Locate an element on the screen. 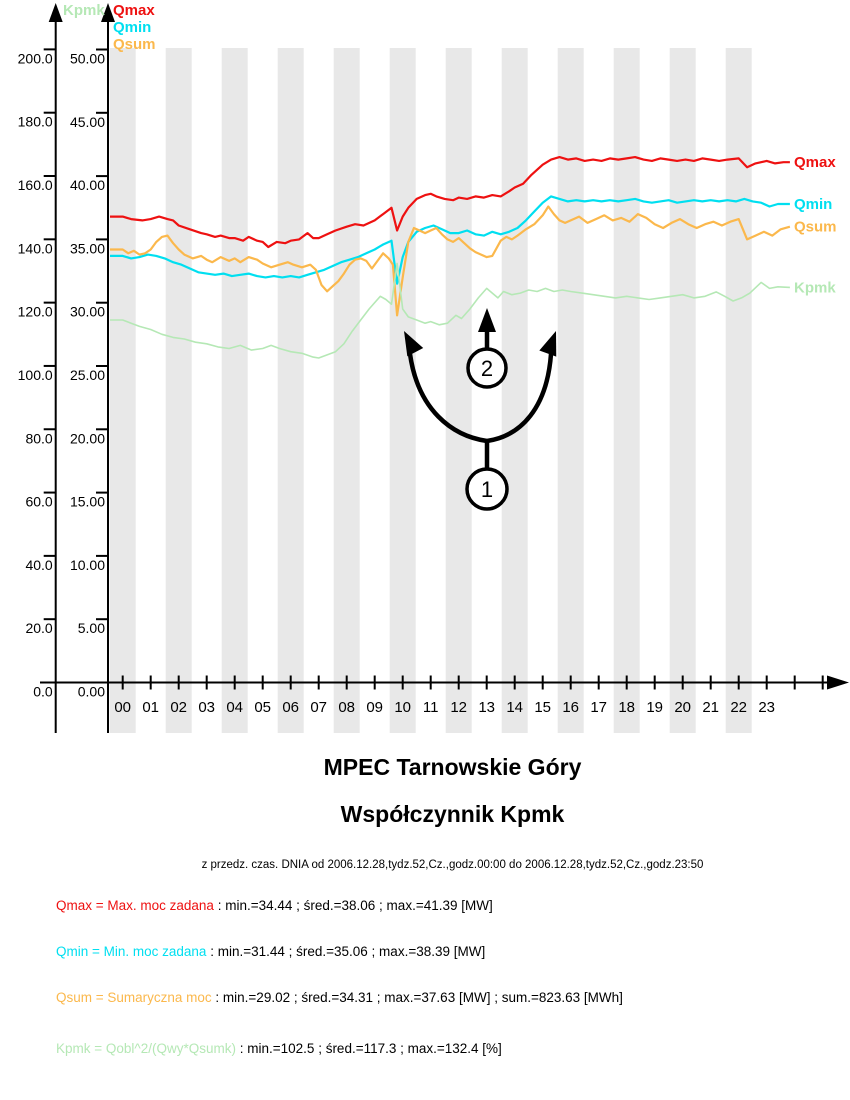 This screenshot has width=850, height=1100. chart-subtitle: Współczynnik Kpmk is located at coordinates (452, 814).